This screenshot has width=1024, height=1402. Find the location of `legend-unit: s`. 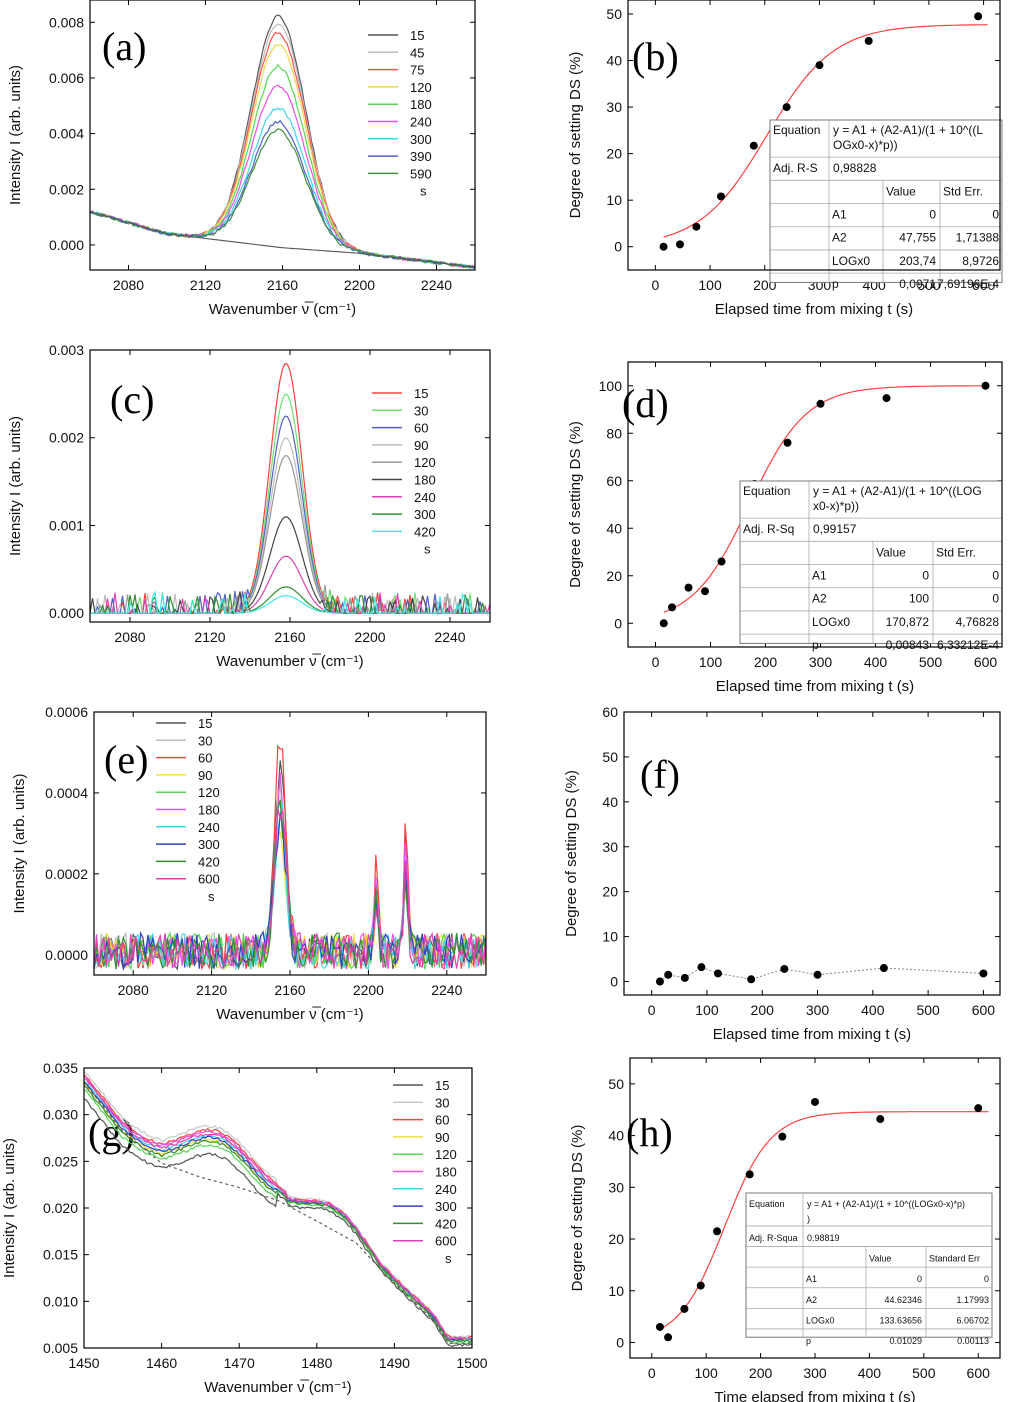

legend-unit: s is located at coordinates (211, 896).